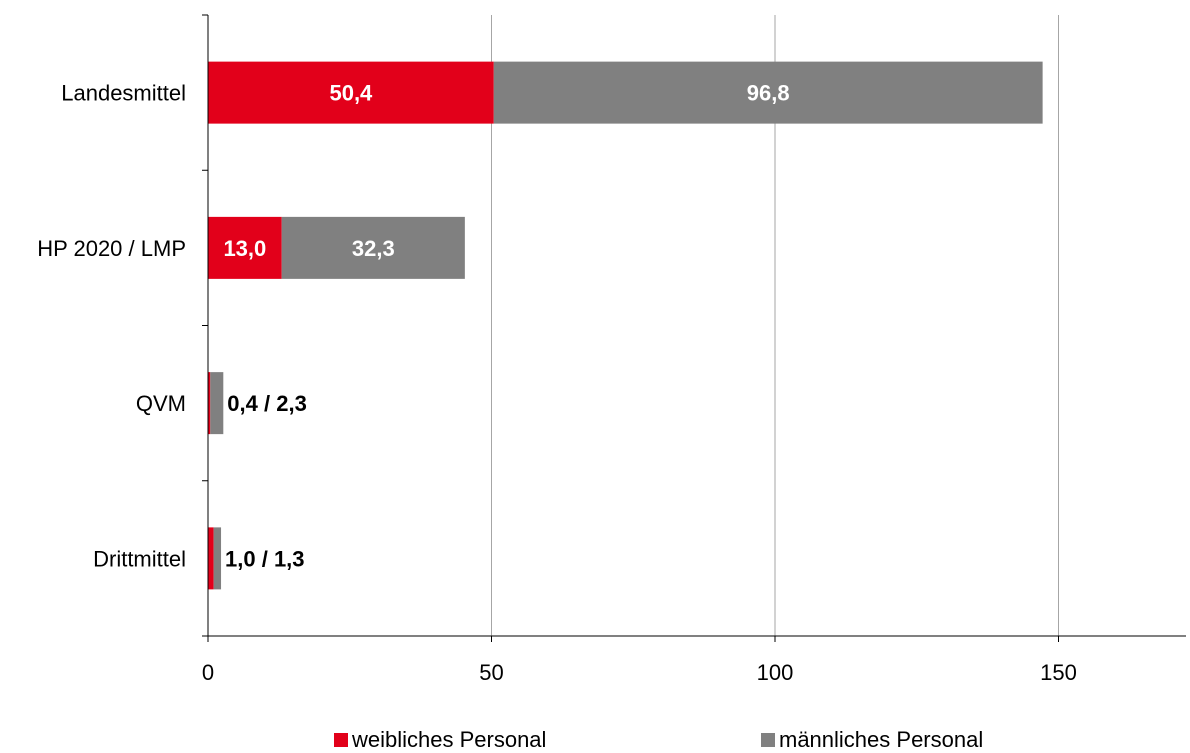 The width and height of the screenshot is (1190, 753). Describe the element at coordinates (881, 739) in the screenshot. I see `legend-label-maennlich: männliches Personal` at that location.